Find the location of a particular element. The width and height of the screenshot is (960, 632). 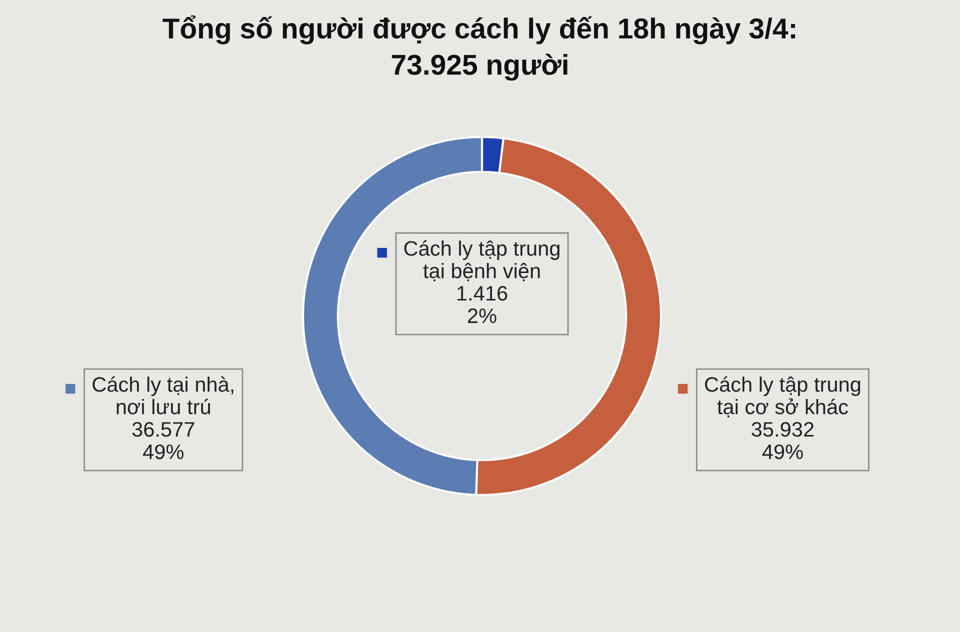

data-label: 35.932 49% is located at coordinates (783, 441).